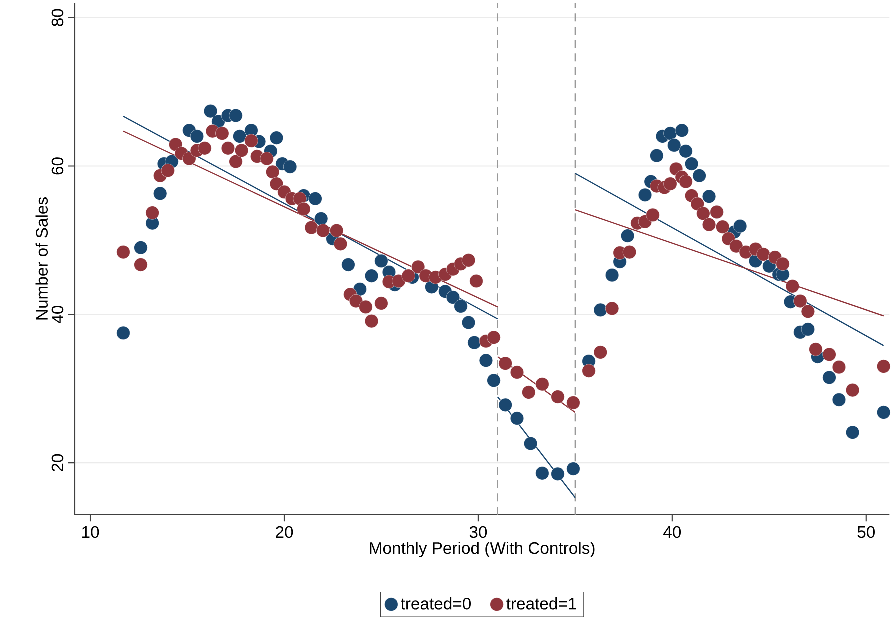 The height and width of the screenshot is (635, 894). Describe the element at coordinates (436, 604) in the screenshot. I see `legend-label: treated=0` at that location.